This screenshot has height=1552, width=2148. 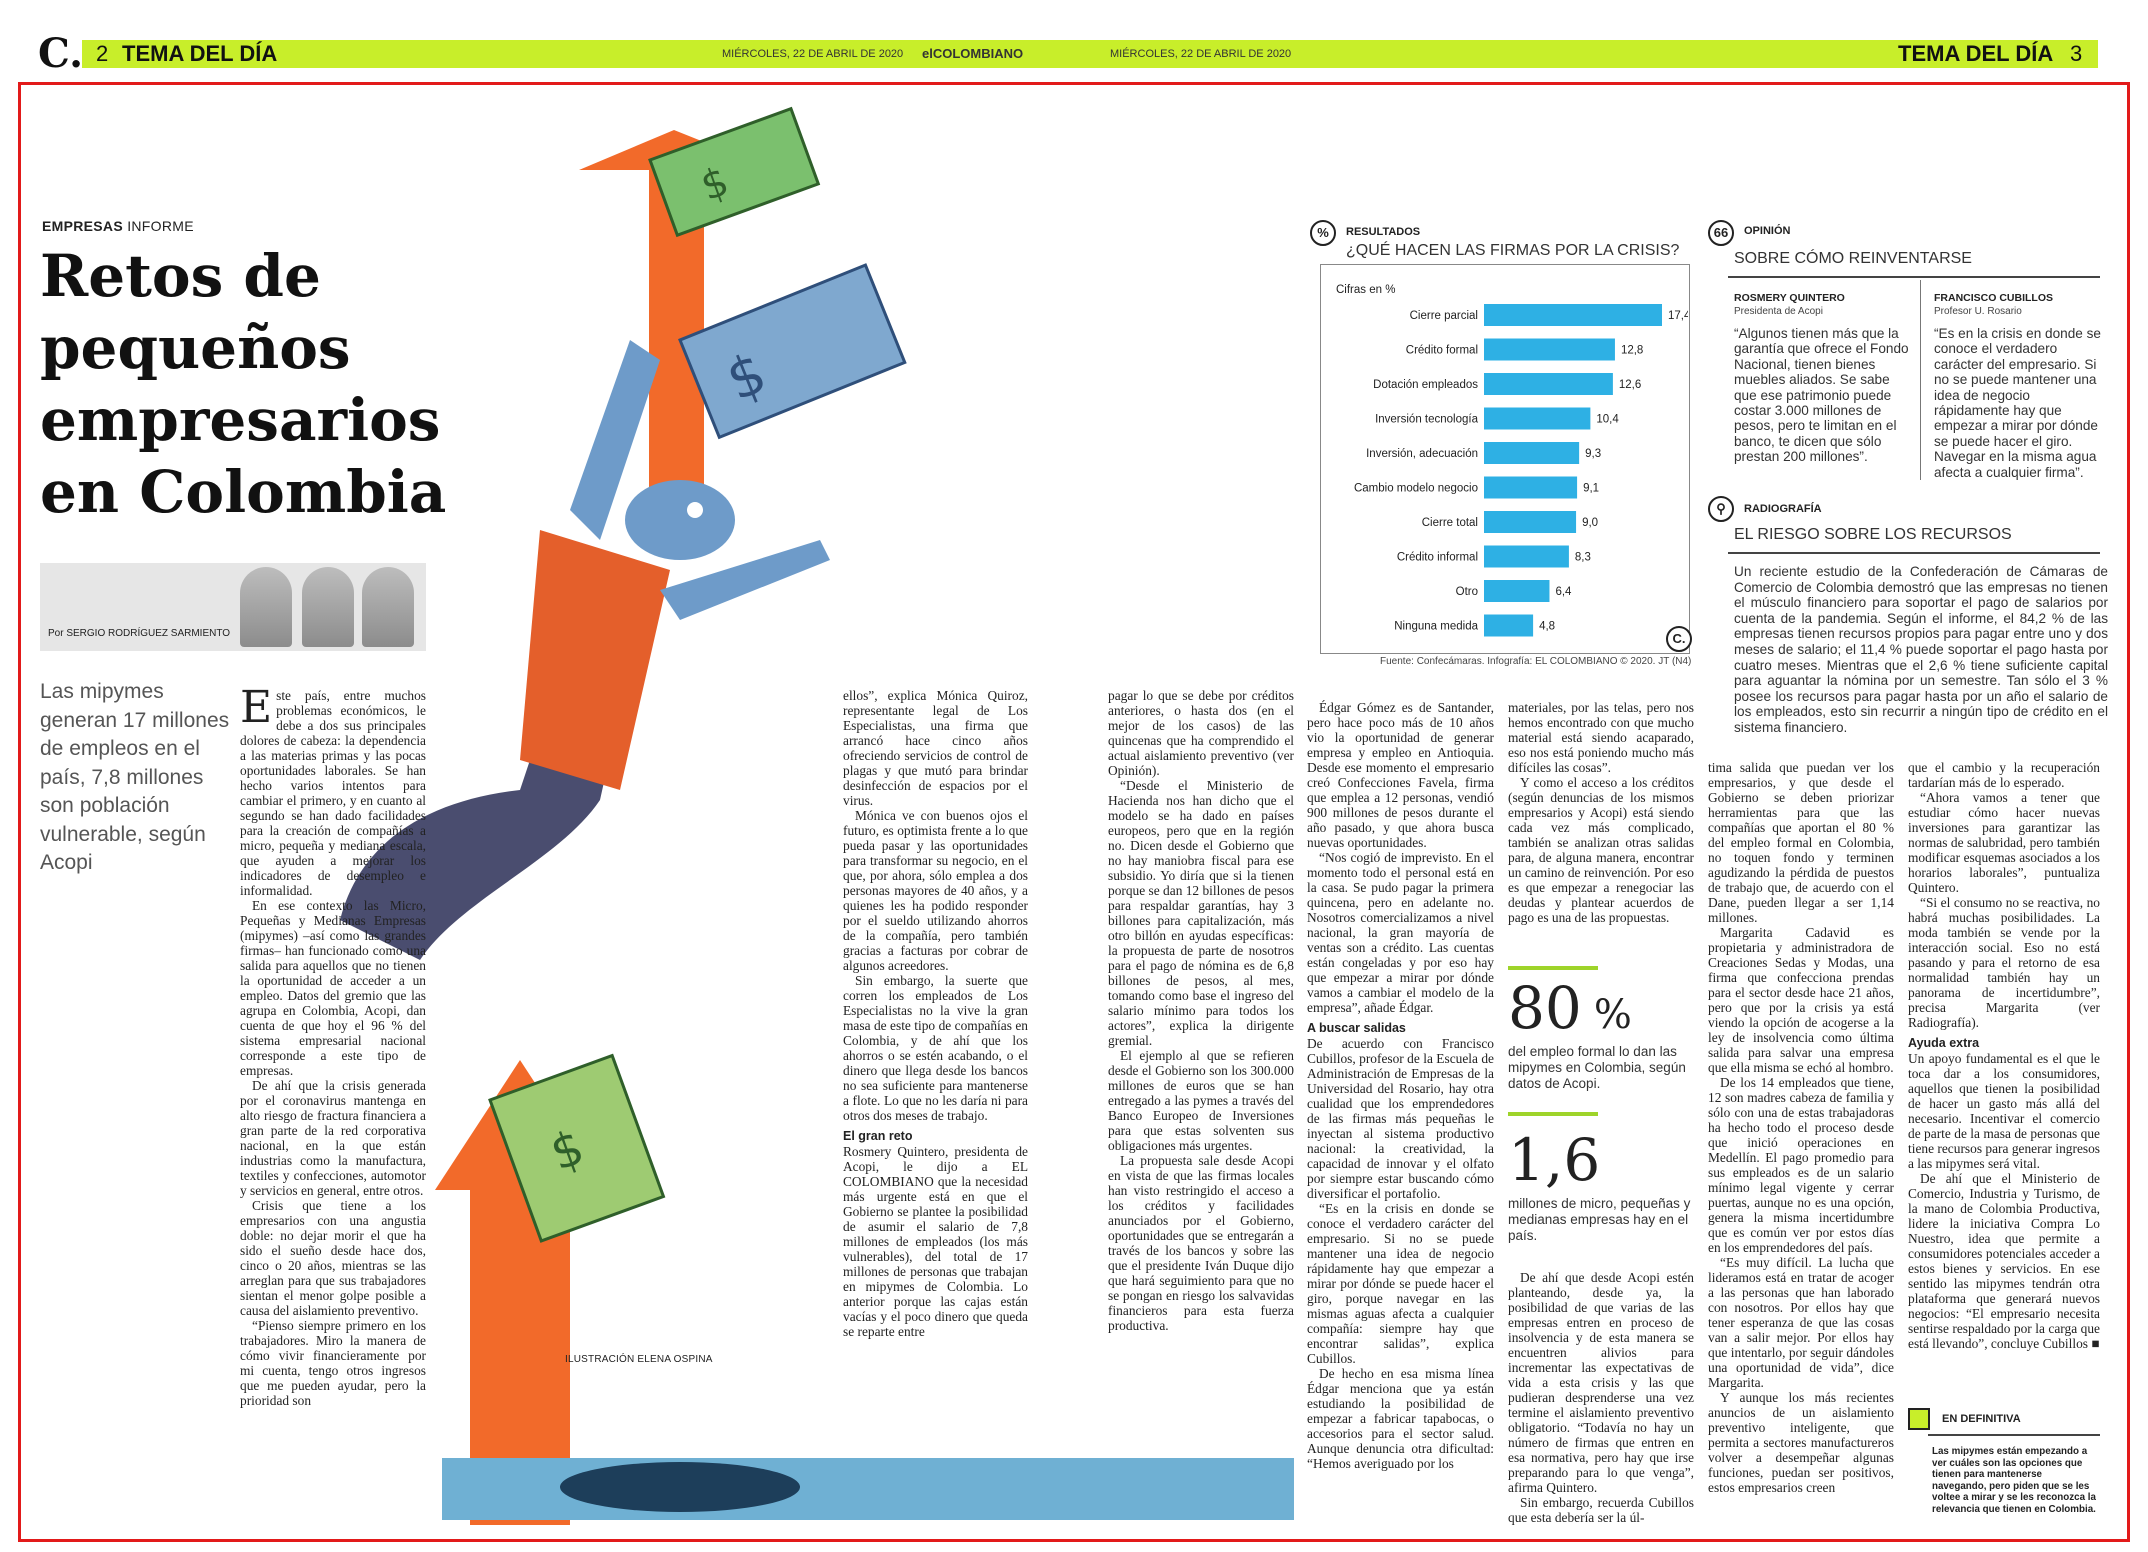 I want to click on stat-1-6-value: 1,6, so click(x=1554, y=1160).